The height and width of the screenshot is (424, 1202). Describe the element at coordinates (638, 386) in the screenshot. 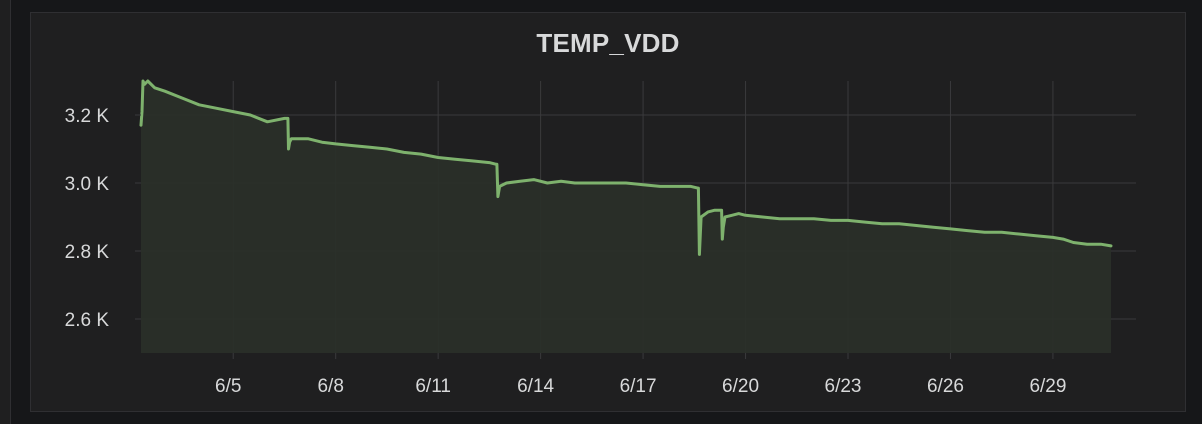

I see `x-tick-label: 6/17` at that location.